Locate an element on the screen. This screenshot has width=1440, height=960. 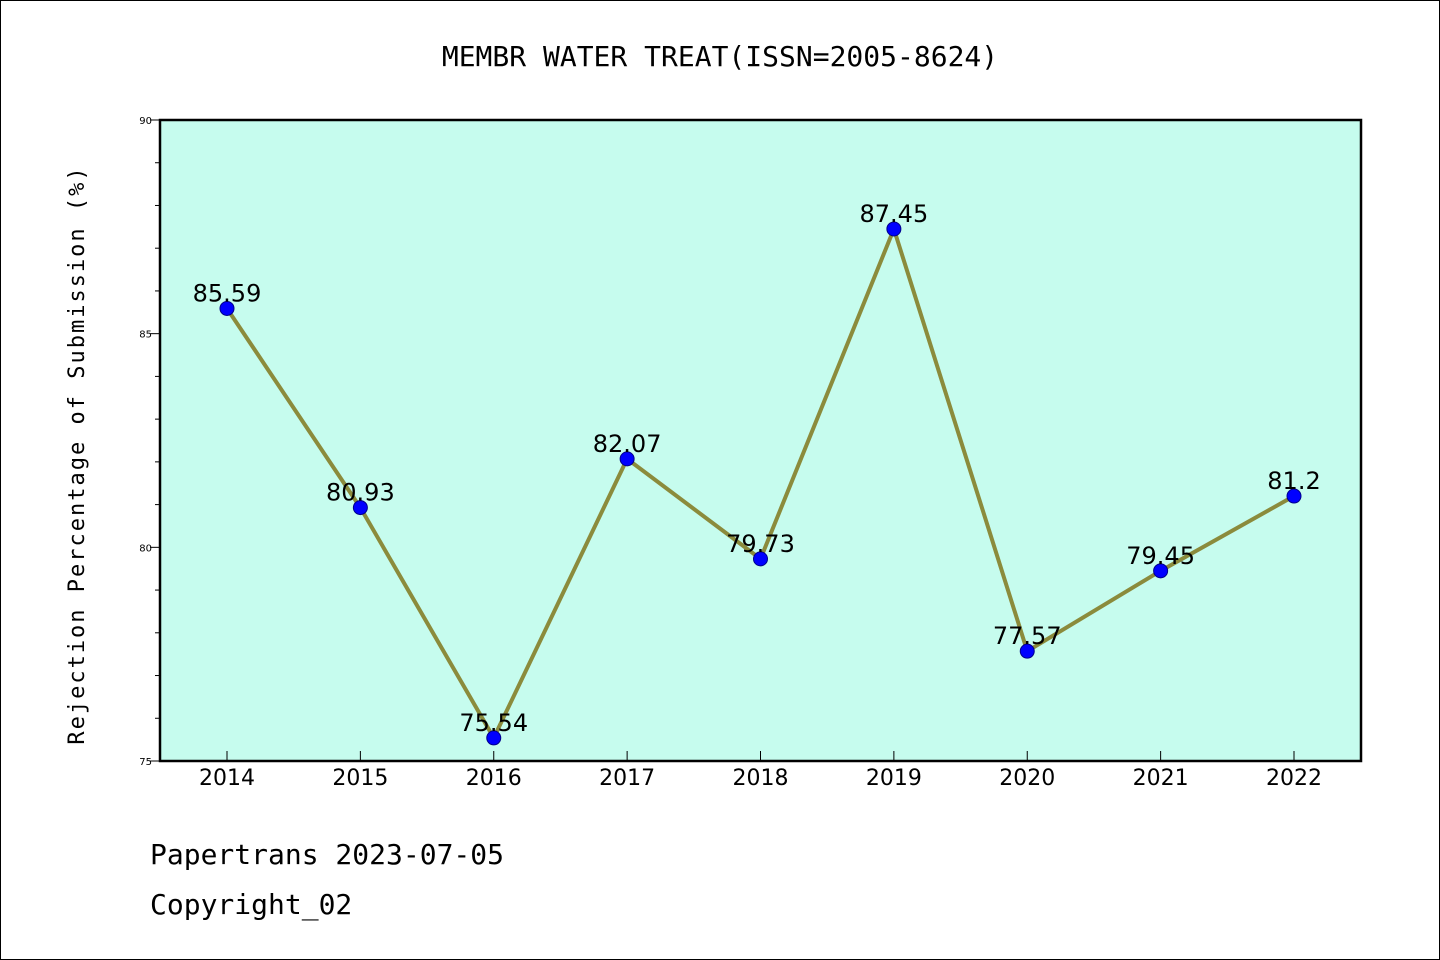
y-tick-label: 75 is located at coordinates (145, 762).